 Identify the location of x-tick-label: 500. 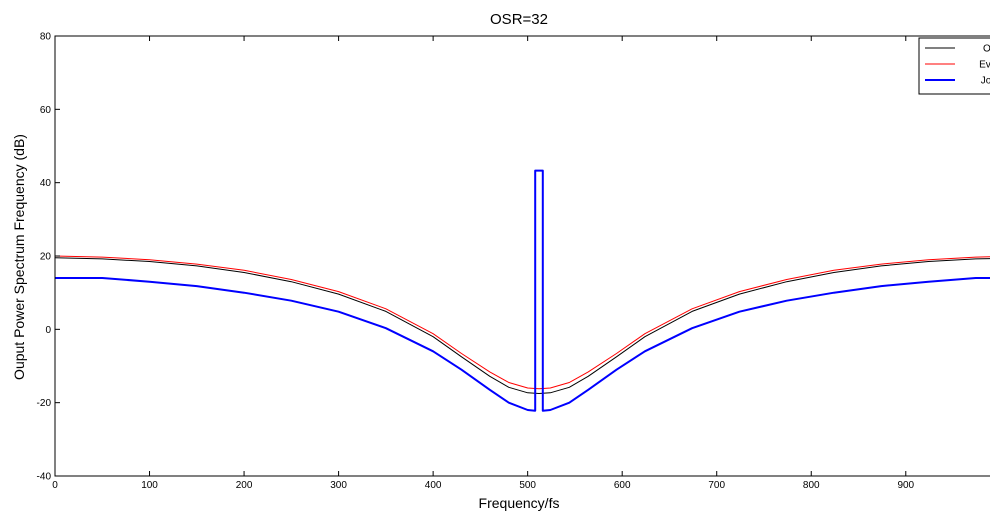
(527, 485).